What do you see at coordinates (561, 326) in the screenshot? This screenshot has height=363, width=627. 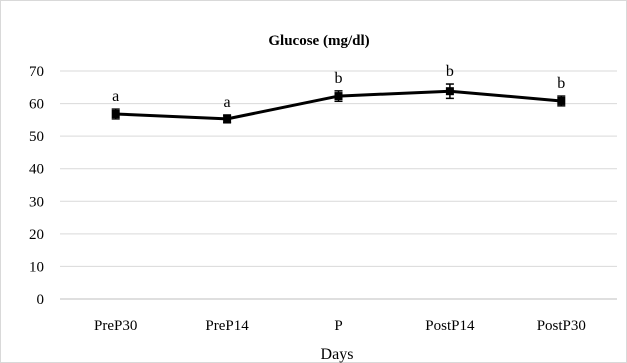 I see `x-tick-label: PostP30` at bounding box center [561, 326].